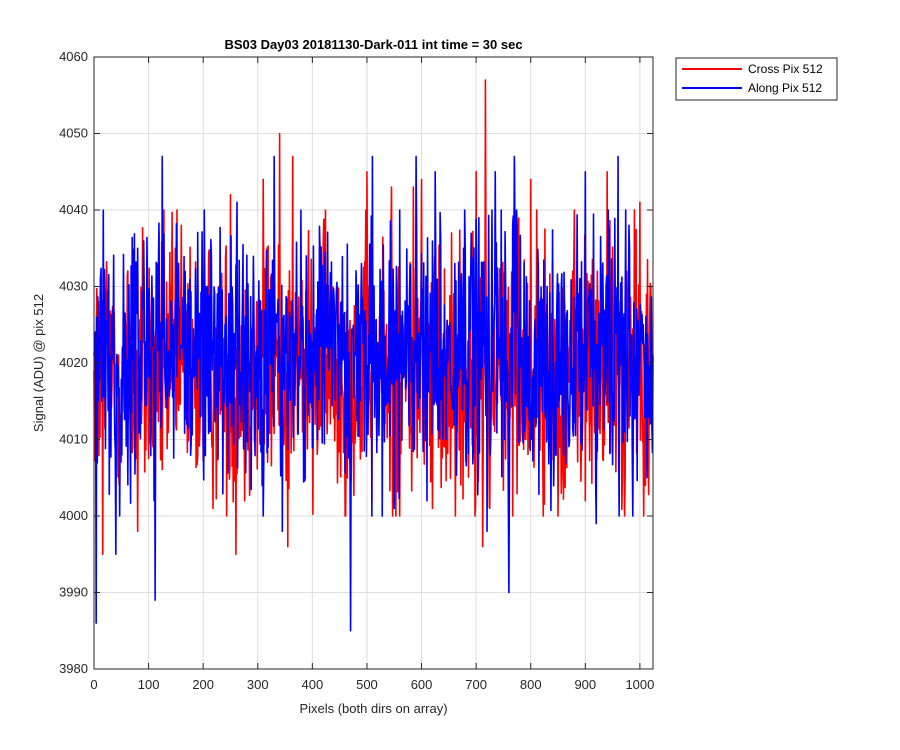 This screenshot has height=750, width=900. What do you see at coordinates (149, 684) in the screenshot?
I see `x-tick-label: 100` at bounding box center [149, 684].